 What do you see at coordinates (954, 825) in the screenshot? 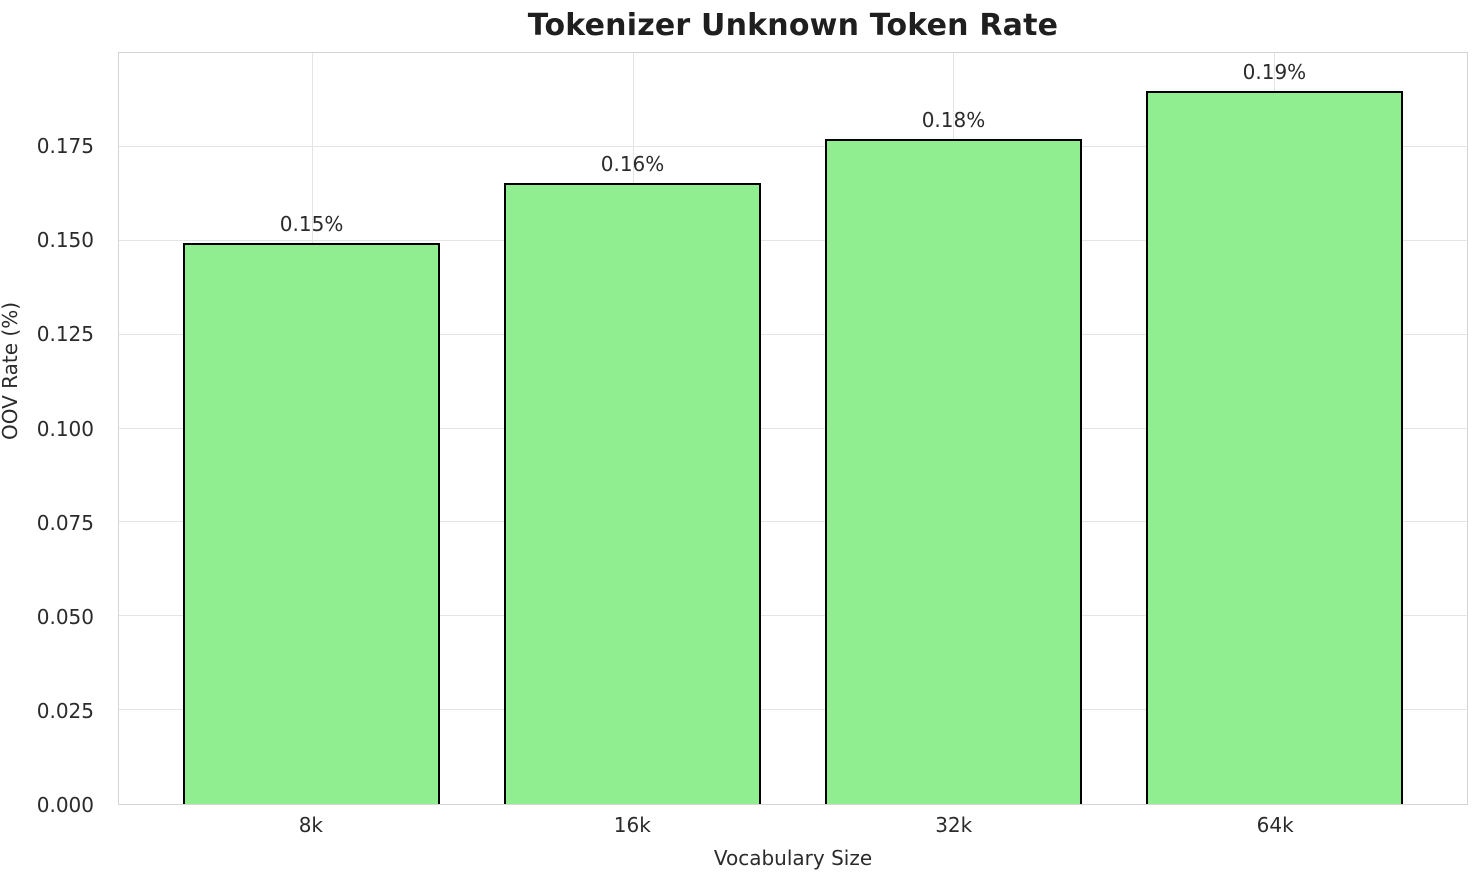
I see `x-tick-label: 32k` at bounding box center [954, 825].